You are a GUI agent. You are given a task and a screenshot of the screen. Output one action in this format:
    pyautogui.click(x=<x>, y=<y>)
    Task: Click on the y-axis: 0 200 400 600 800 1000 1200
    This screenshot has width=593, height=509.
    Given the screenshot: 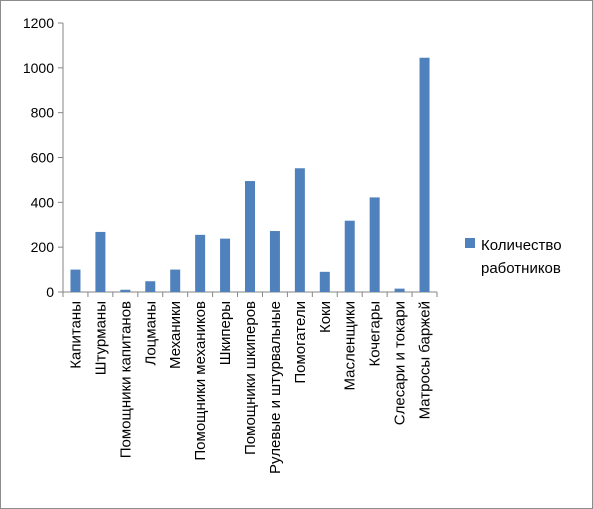 What is the action you would take?
    pyautogui.click(x=43, y=157)
    